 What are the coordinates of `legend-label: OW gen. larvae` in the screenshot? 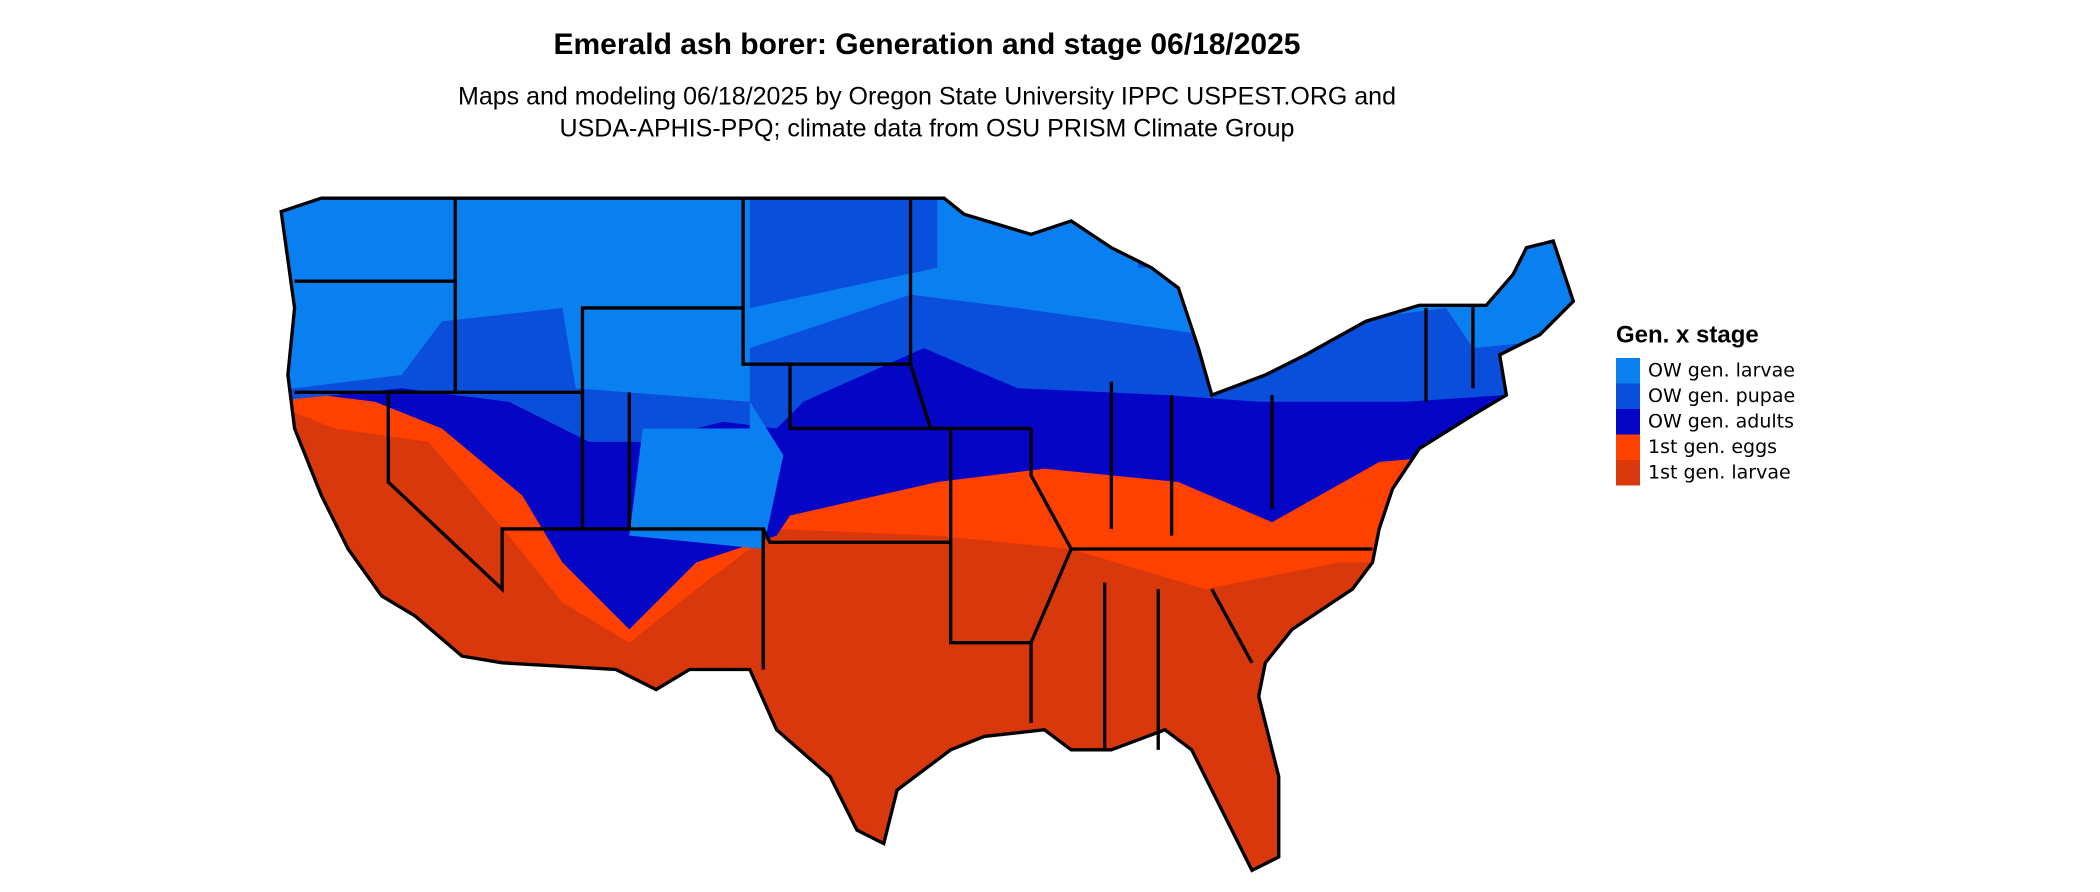 It's located at (1721, 371).